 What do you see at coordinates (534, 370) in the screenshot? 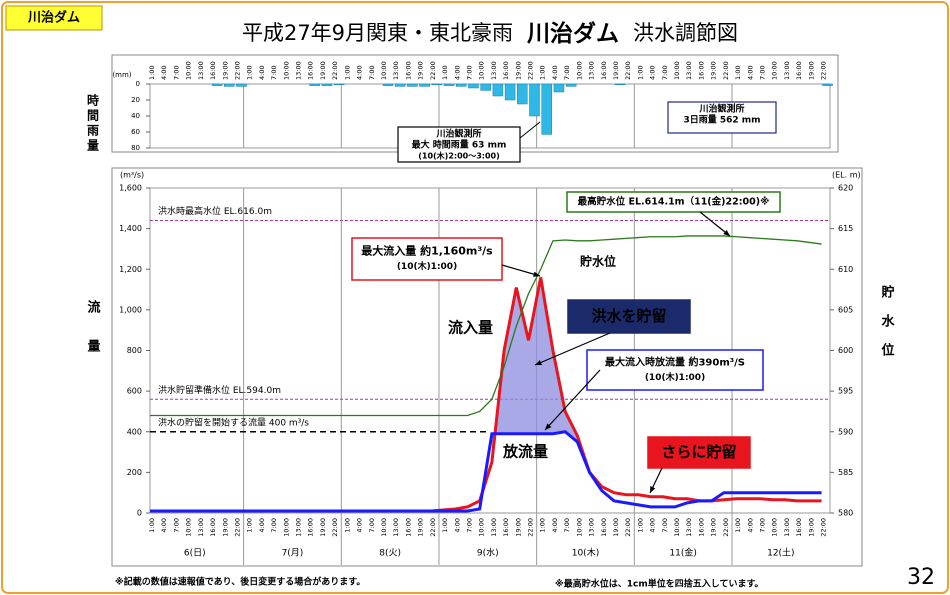
I see `storage-area` at bounding box center [534, 370].